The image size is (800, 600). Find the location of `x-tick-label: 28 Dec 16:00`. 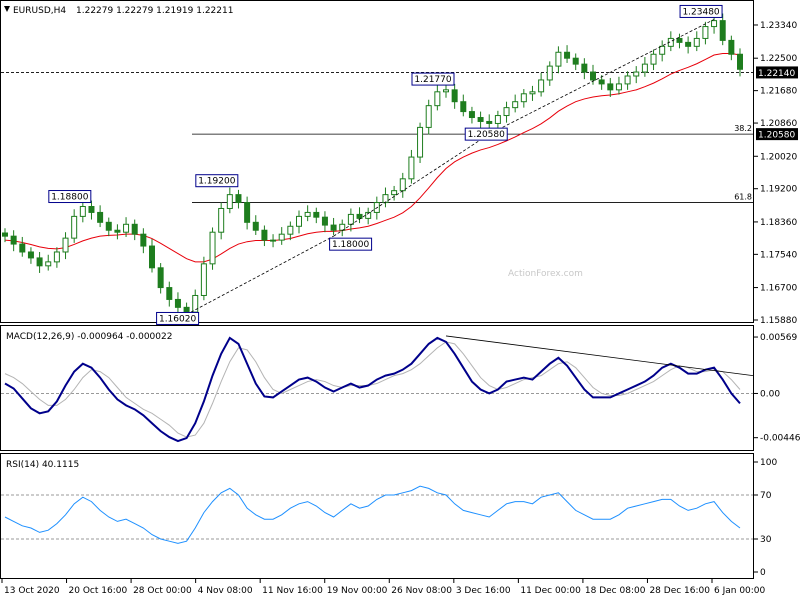

x-tick-label: 28 Dec 16:00 is located at coordinates (679, 591).